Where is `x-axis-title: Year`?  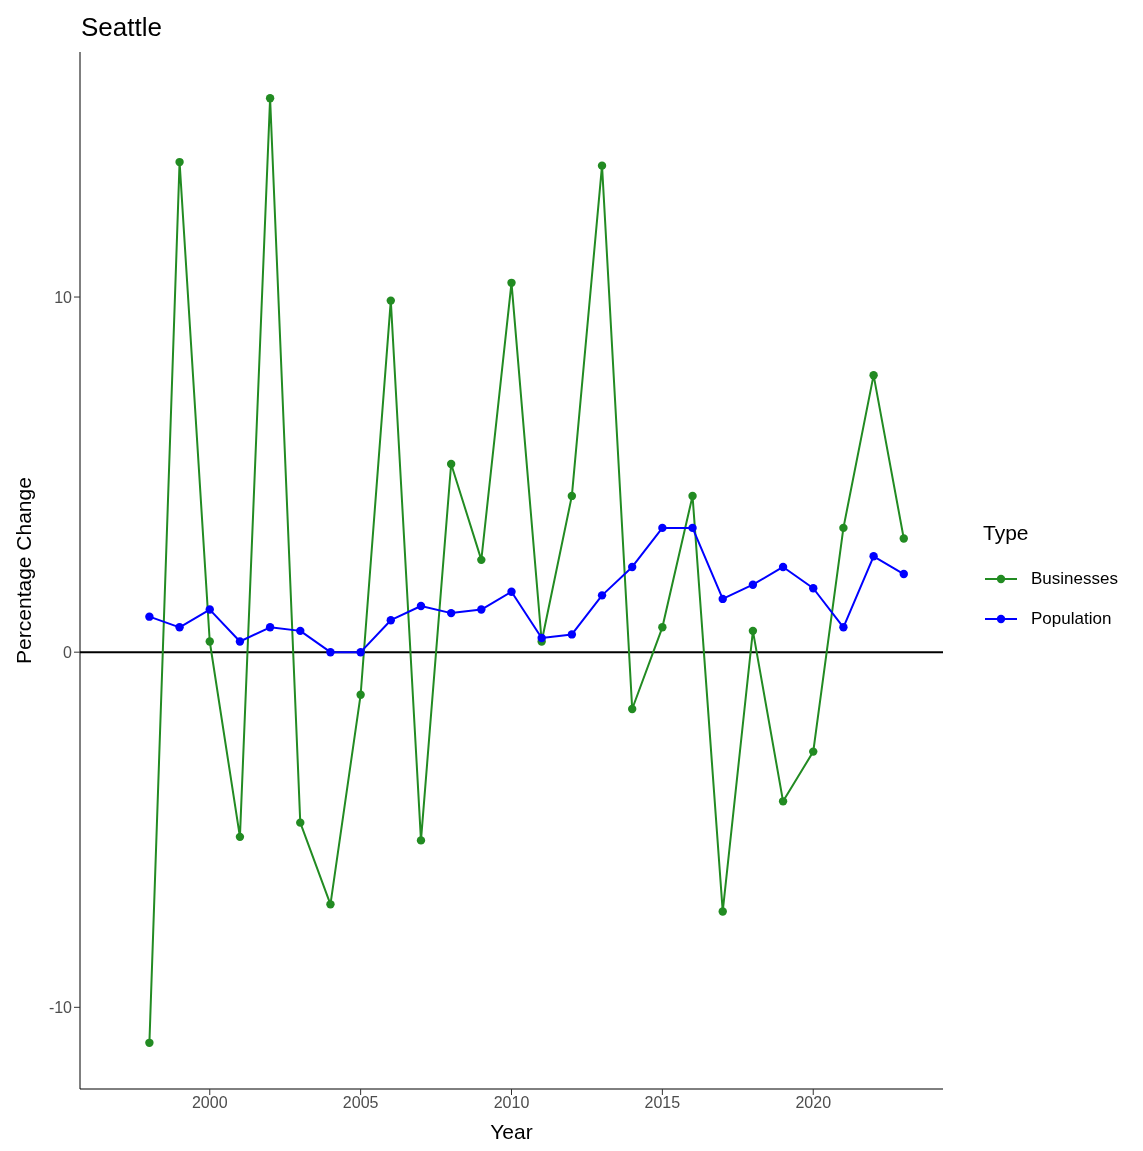 x-axis-title: Year is located at coordinates (511, 1131).